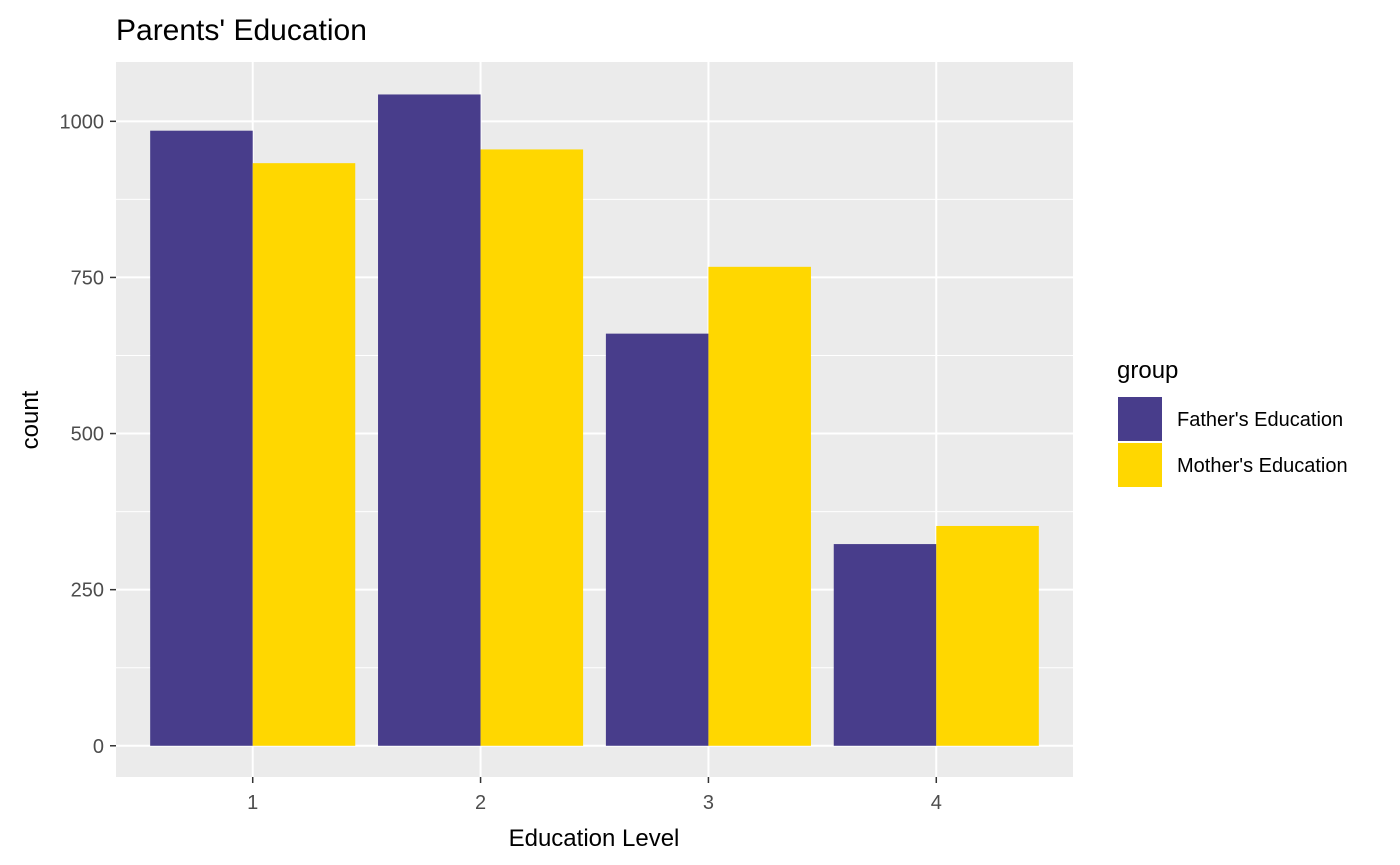  I want to click on x-tick-label: 1, so click(252, 803).